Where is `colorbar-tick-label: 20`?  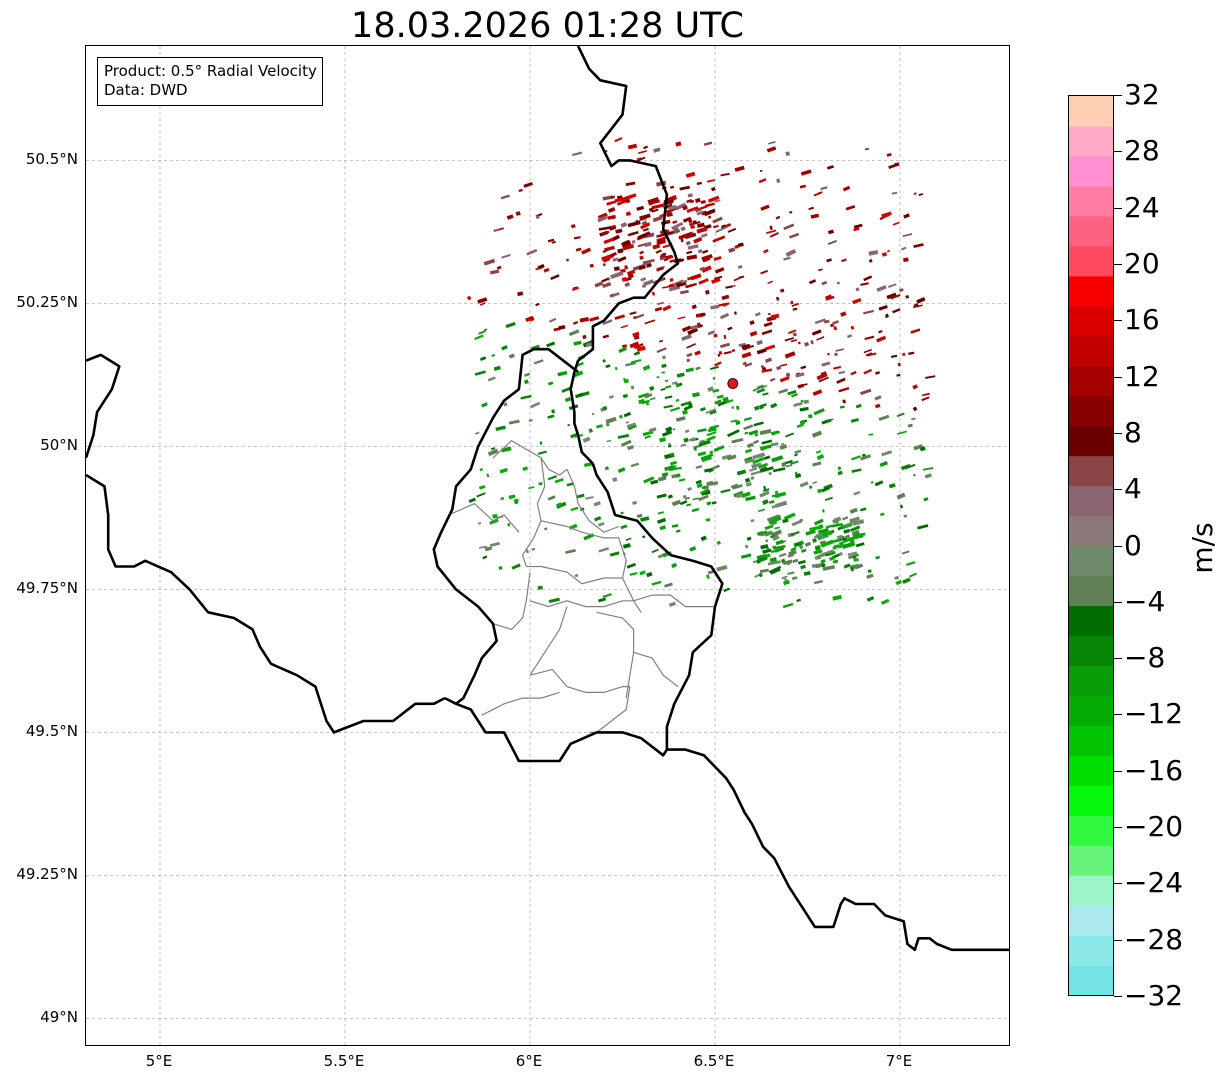
colorbar-tick-label: 20 is located at coordinates (1142, 263).